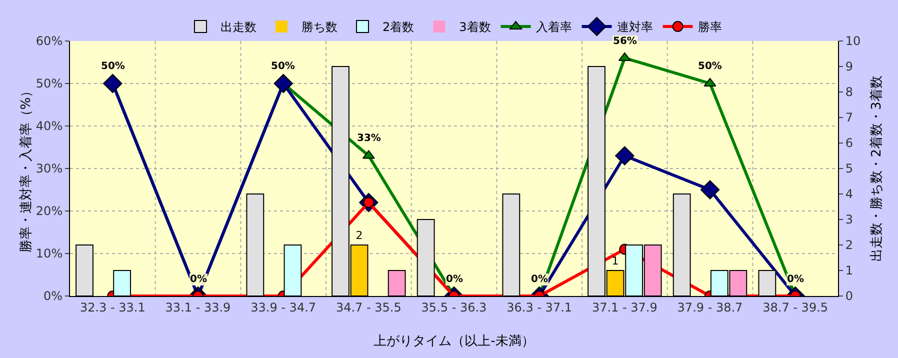 Image resolution: width=898 pixels, height=358 pixels. Describe the element at coordinates (454, 307) in the screenshot. I see `x-tick-label: 35.5 - 36.3` at that location.